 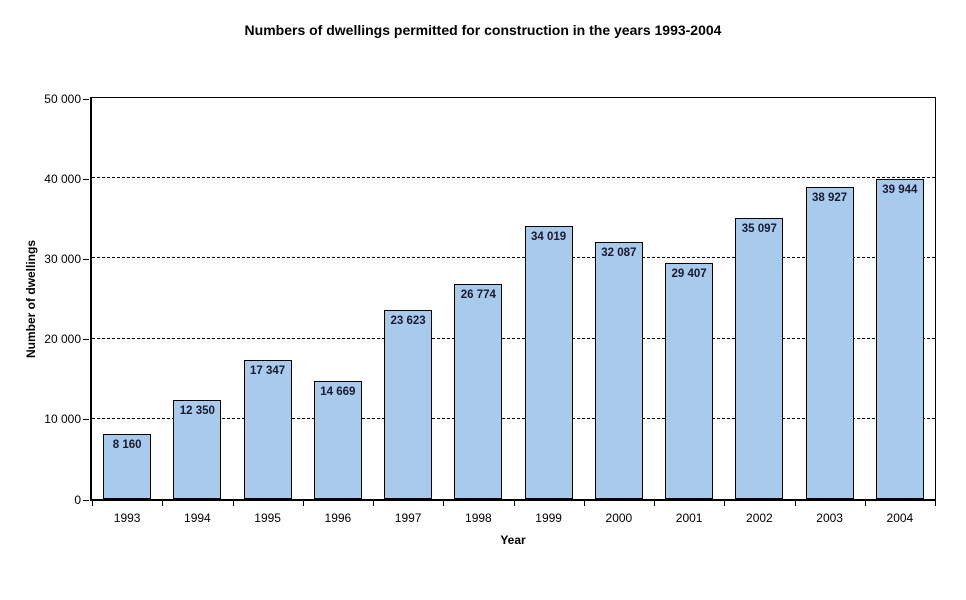 What do you see at coordinates (618, 370) in the screenshot?
I see `bar-2000: 32 087` at bounding box center [618, 370].